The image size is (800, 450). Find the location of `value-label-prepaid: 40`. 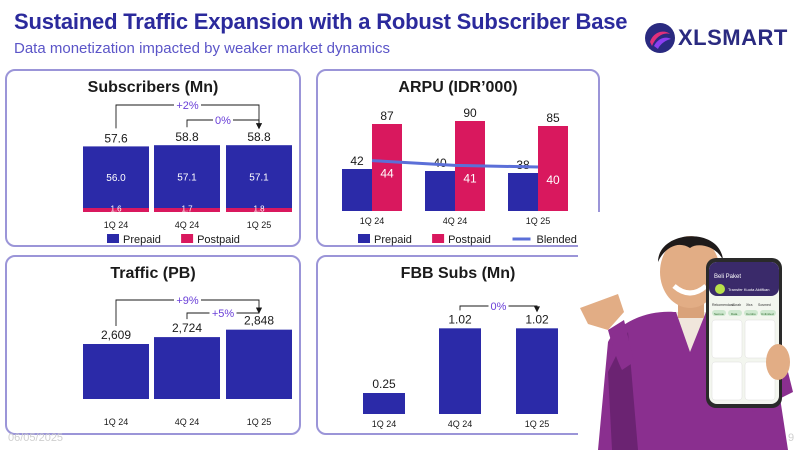

value-label-prepaid: 40 is located at coordinates (440, 163).